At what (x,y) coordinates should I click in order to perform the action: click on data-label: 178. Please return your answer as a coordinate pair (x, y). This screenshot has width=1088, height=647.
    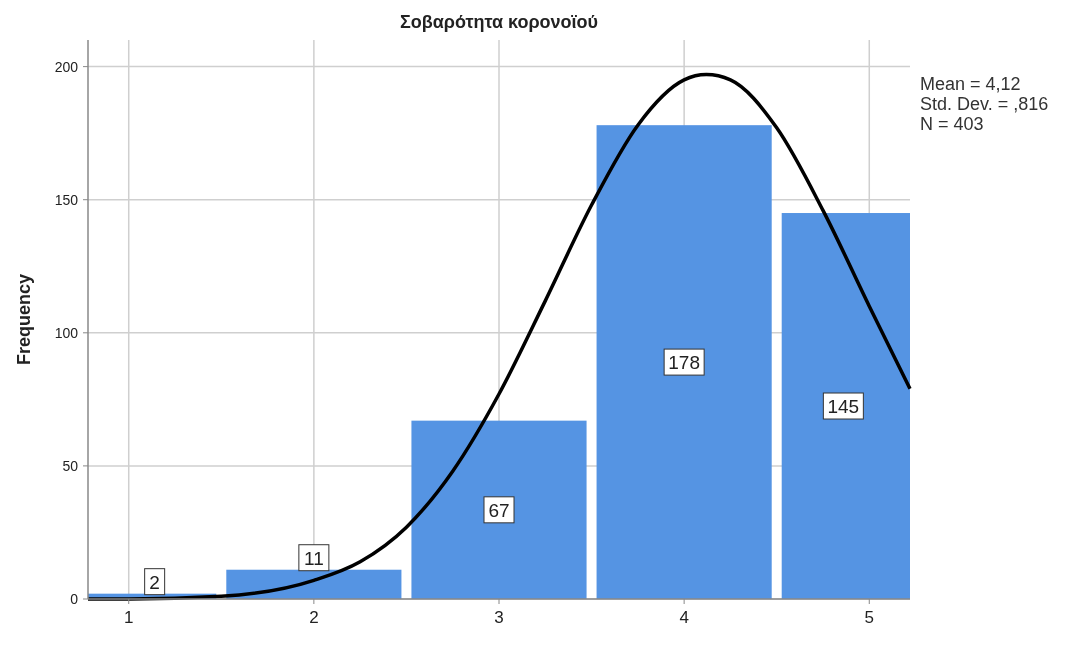
    Looking at the image, I should click on (684, 363).